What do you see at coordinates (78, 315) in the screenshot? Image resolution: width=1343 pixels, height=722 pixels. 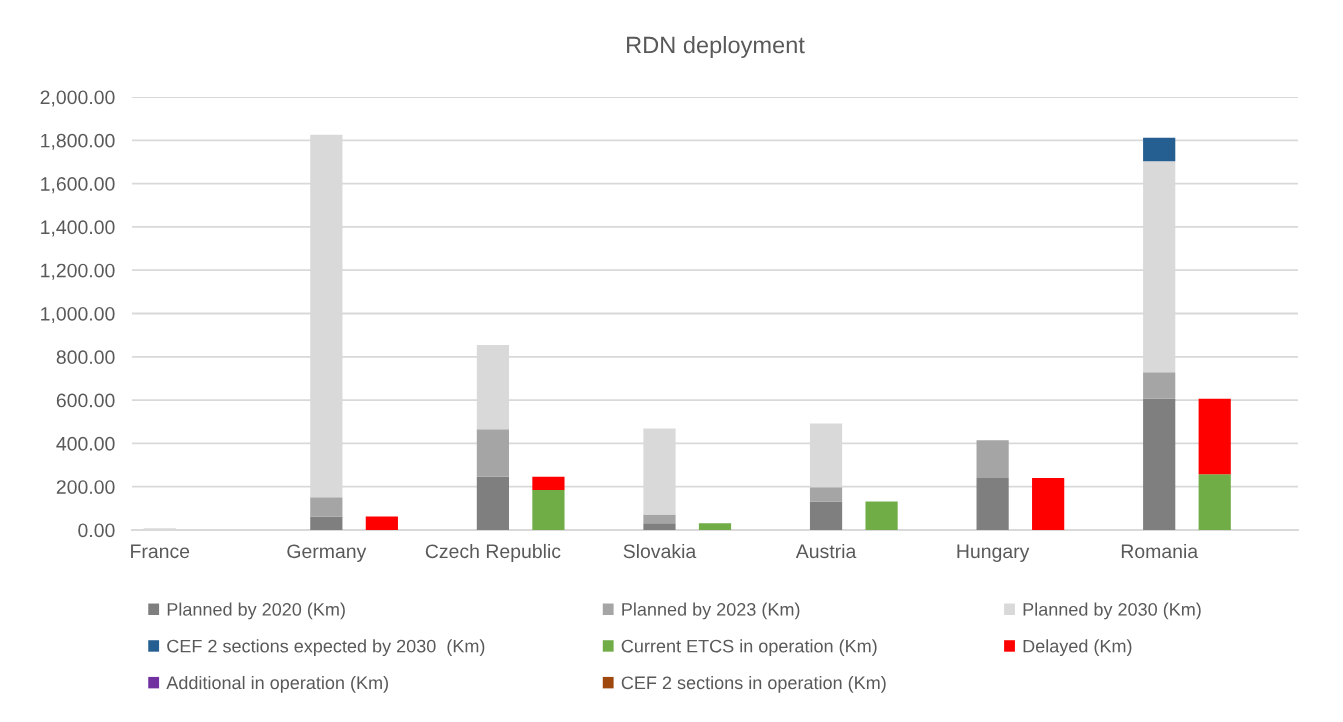 I see `y-tick-label: 1,000.00` at bounding box center [78, 315].